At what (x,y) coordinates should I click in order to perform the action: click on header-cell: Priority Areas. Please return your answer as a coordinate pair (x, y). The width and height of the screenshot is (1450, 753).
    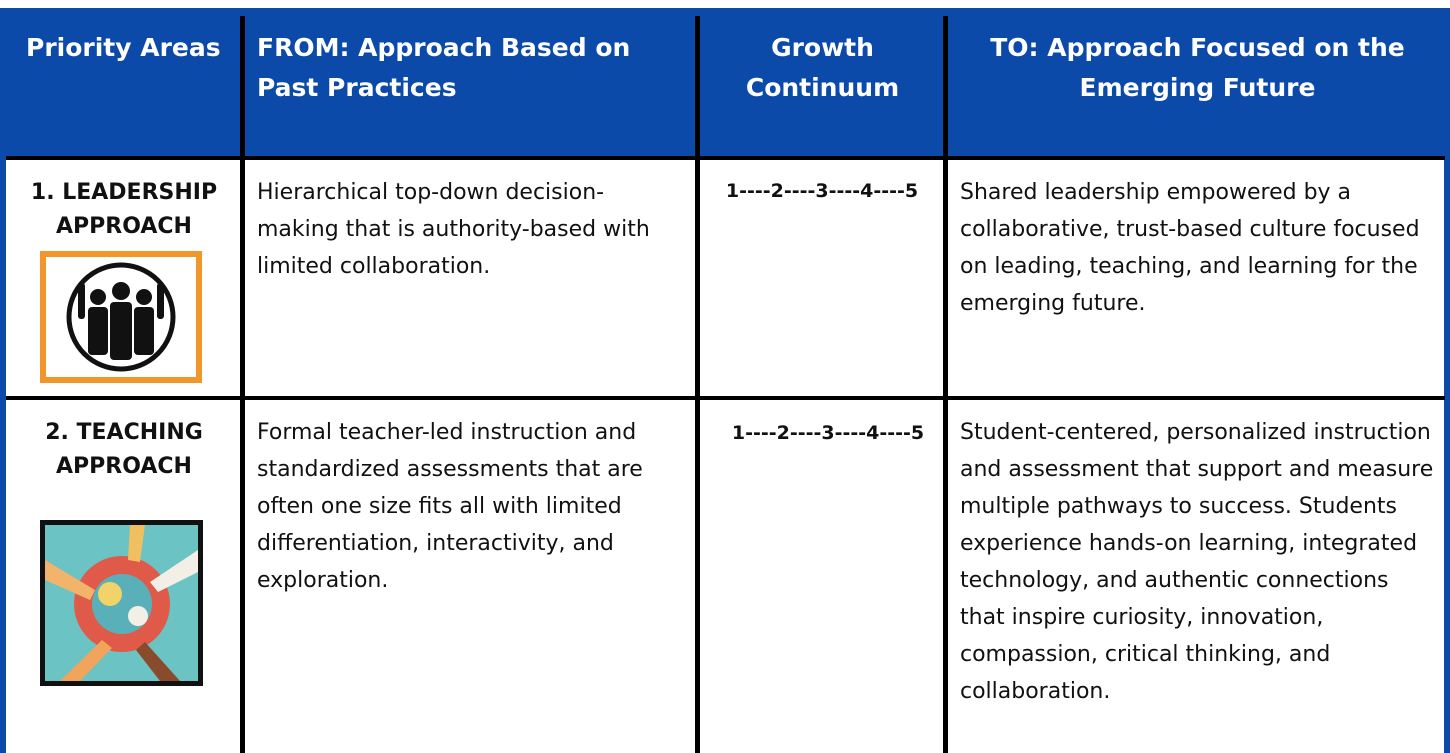
    Looking at the image, I should click on (123, 47).